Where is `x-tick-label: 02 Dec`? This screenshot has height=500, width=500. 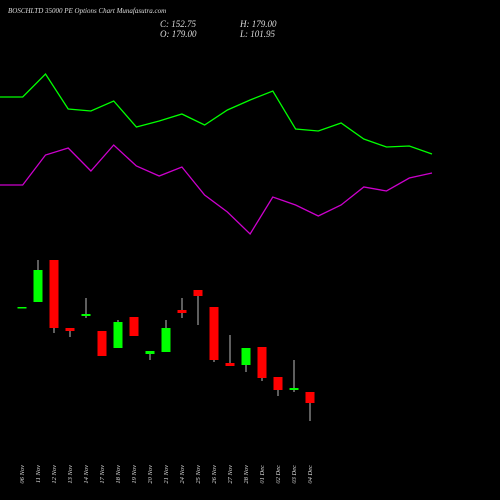
x-tick-label: 02 Dec is located at coordinates (278, 474).